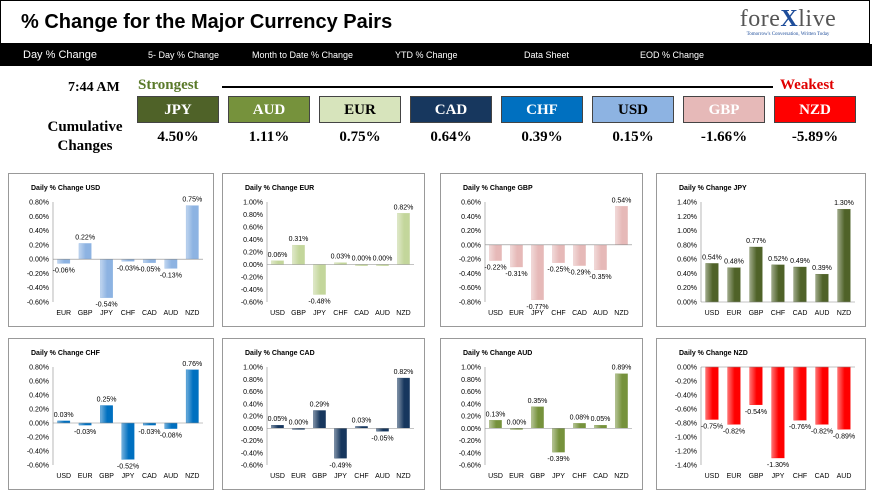 The width and height of the screenshot is (872, 498). What do you see at coordinates (107, 400) in the screenshot?
I see `data-label: 0.25%` at bounding box center [107, 400].